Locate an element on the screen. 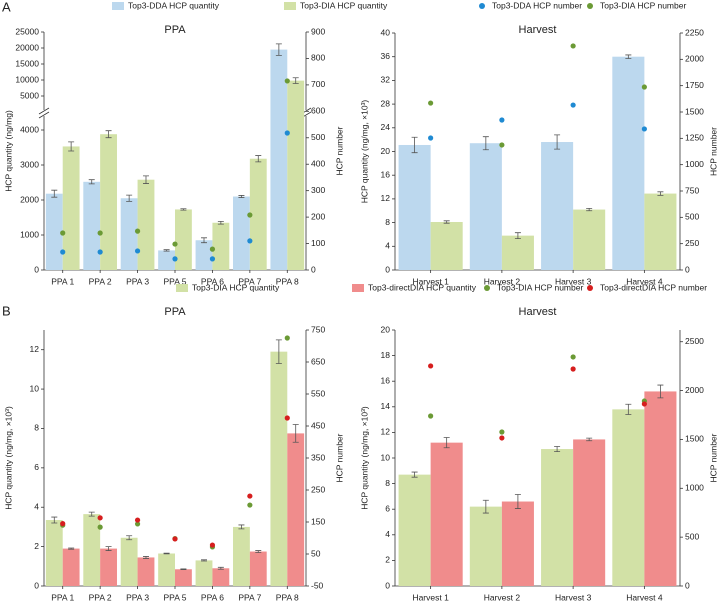  y-tick-label: 10000 is located at coordinates (27, 79).